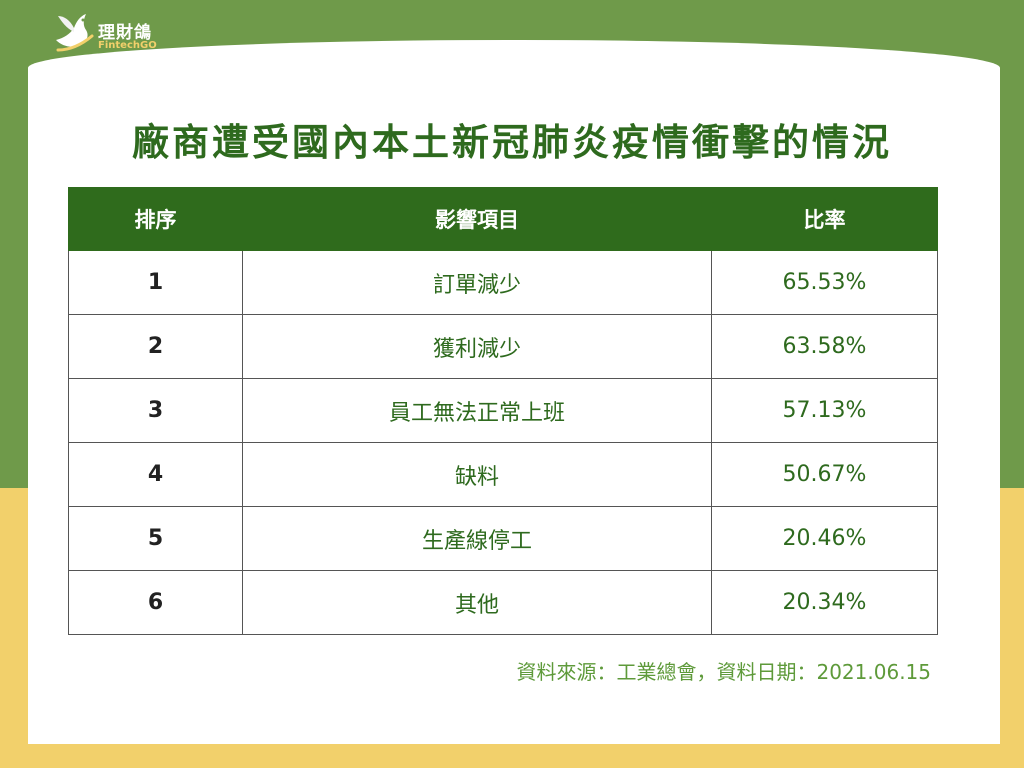 The width and height of the screenshot is (1024, 768). Describe the element at coordinates (824, 346) in the screenshot. I see `ratio-cell: 63.58%` at that location.